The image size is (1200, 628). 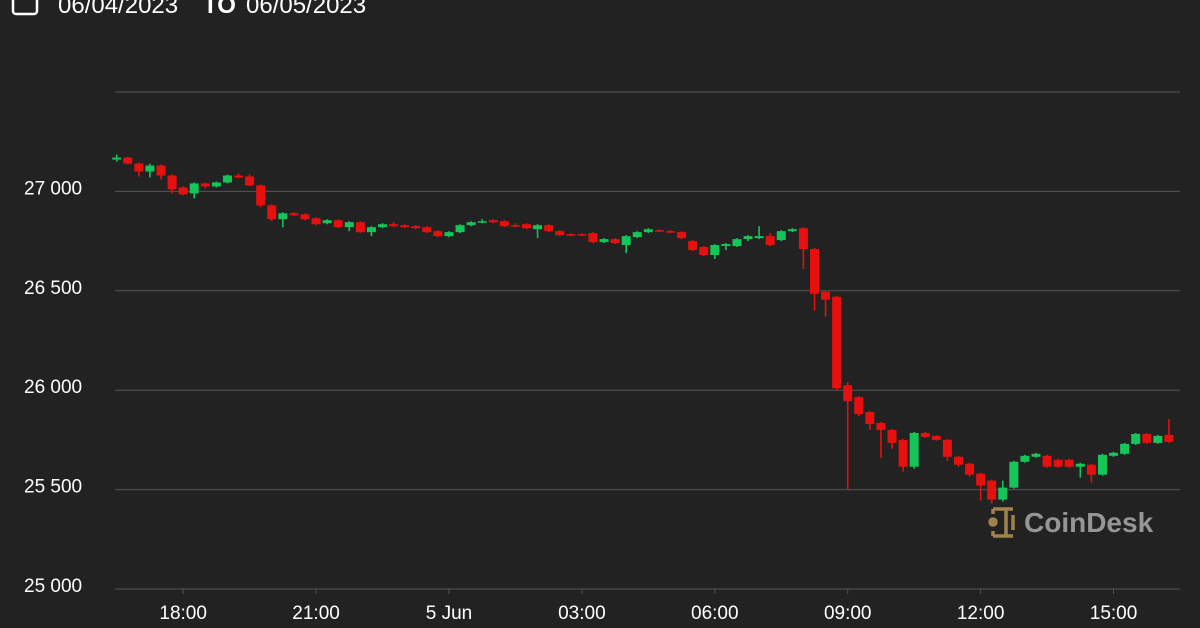 I want to click on watermark: CoinDesk, so click(x=1071, y=522).